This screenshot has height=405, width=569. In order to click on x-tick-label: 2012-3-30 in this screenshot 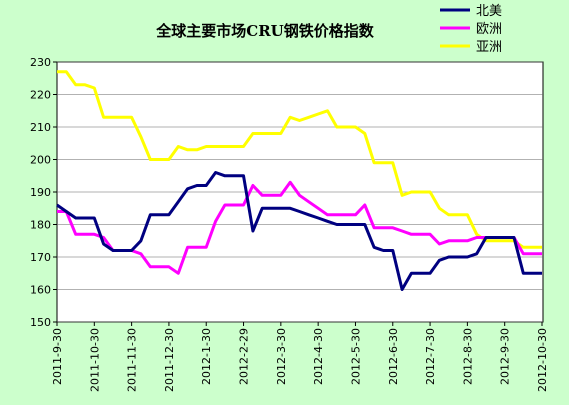, I will do `click(281, 356)`.